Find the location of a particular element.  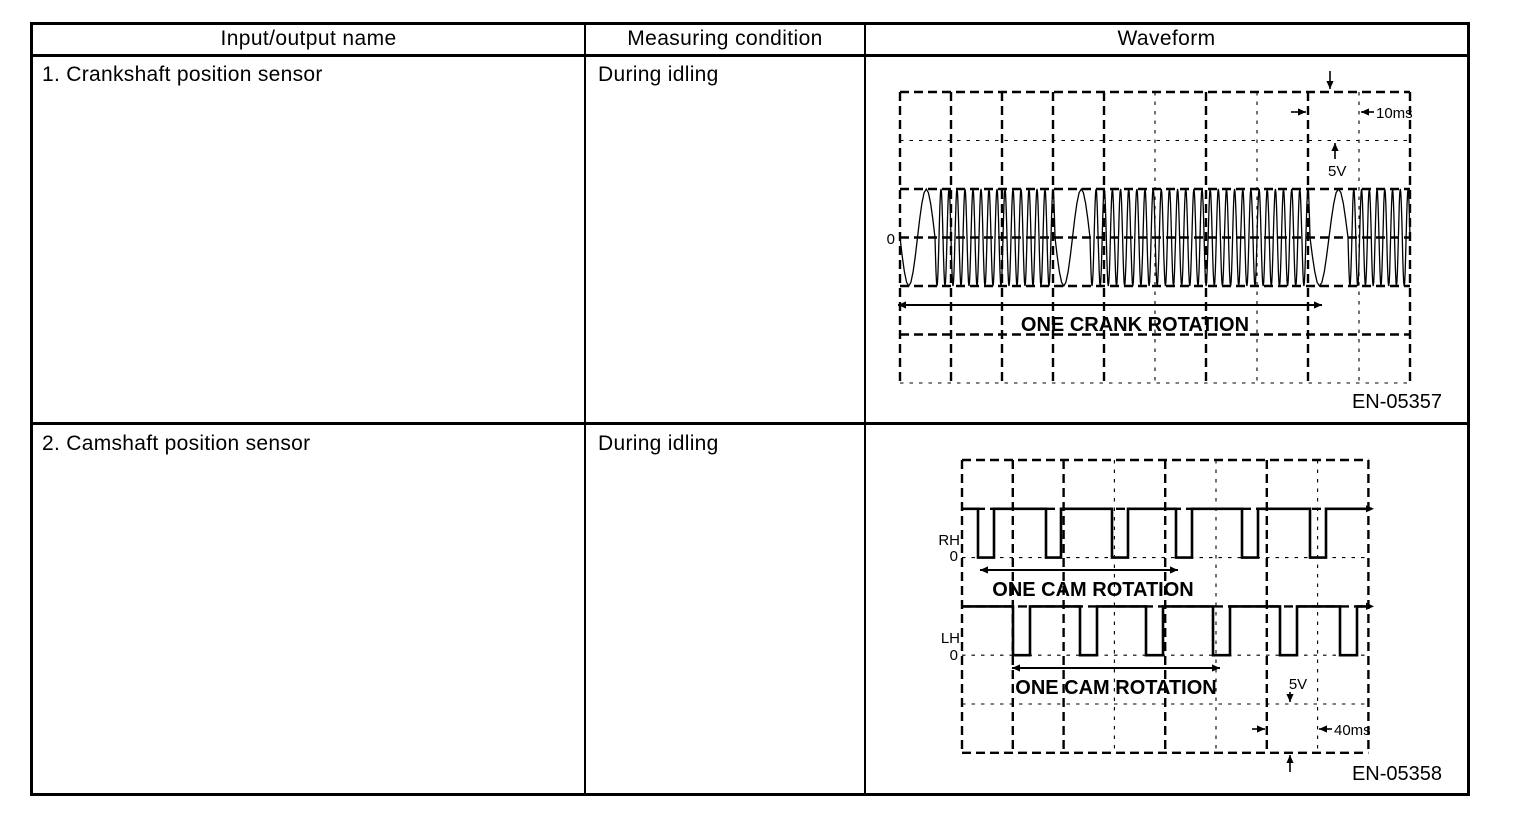

svg-text: EN-05358 is located at coordinates (1397, 774).